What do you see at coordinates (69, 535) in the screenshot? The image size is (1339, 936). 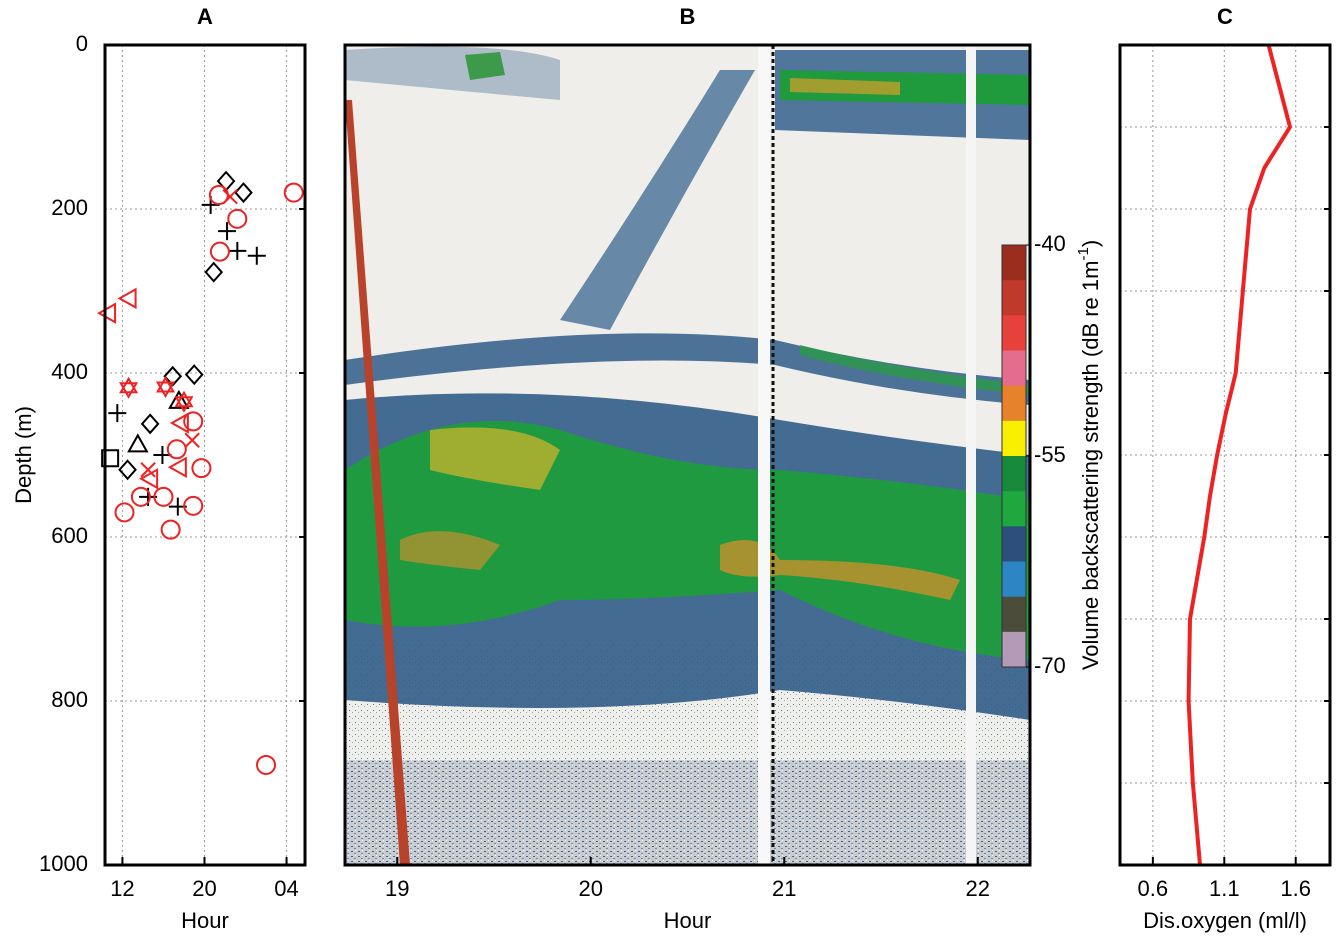 I see `y-tick-label: 600` at bounding box center [69, 535].